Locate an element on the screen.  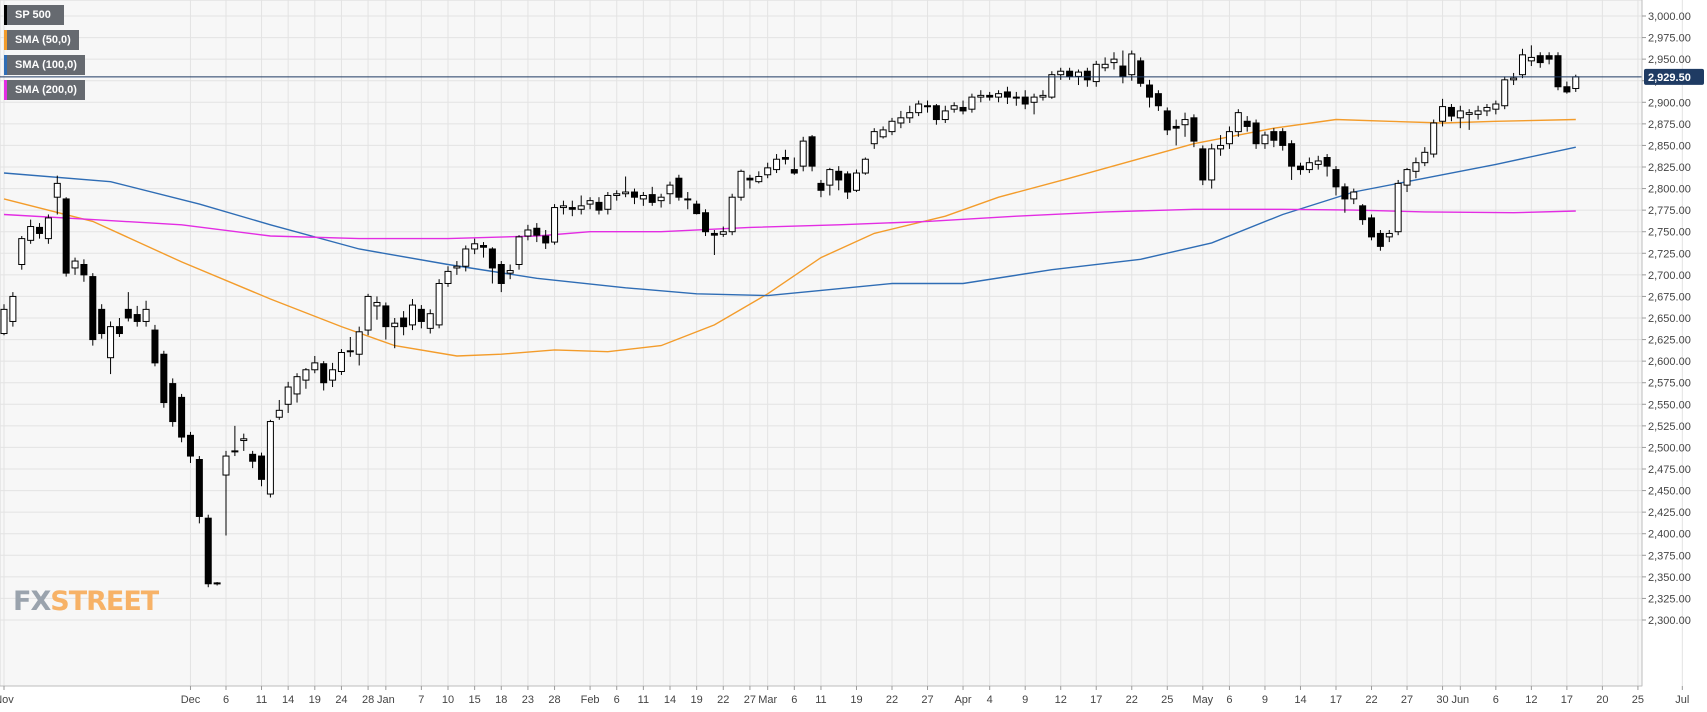
x-tick-label: 7 is located at coordinates (421, 700).